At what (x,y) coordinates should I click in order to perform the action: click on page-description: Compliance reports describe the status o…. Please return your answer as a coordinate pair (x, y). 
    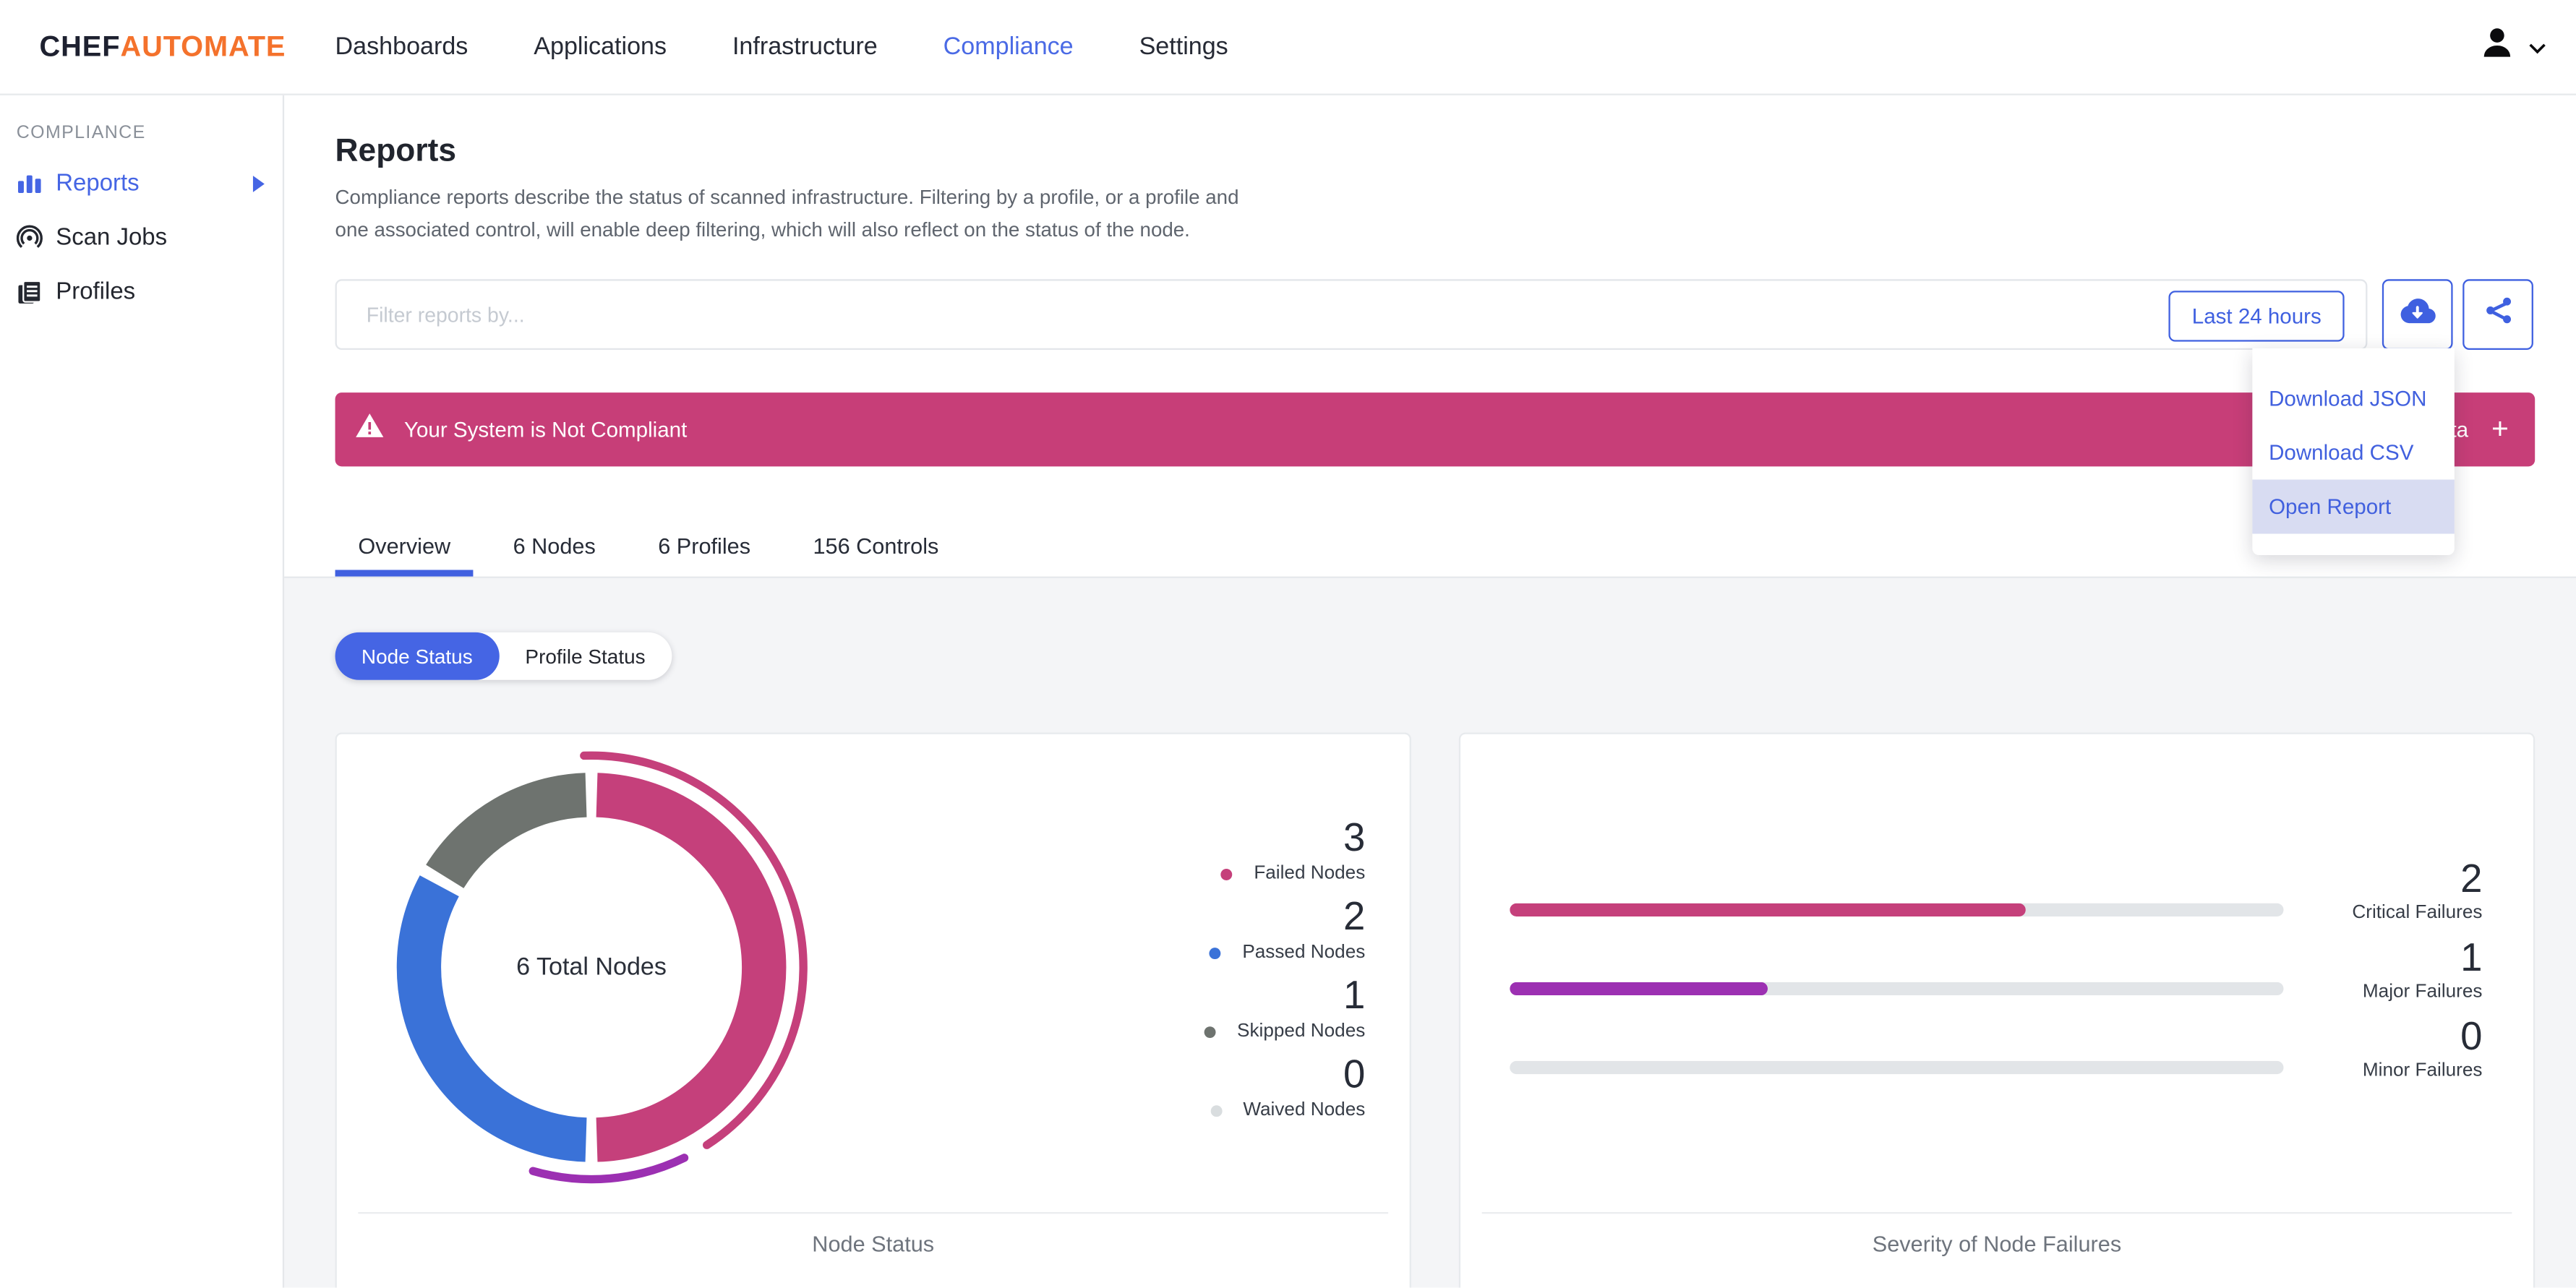
    Looking at the image, I should click on (787, 213).